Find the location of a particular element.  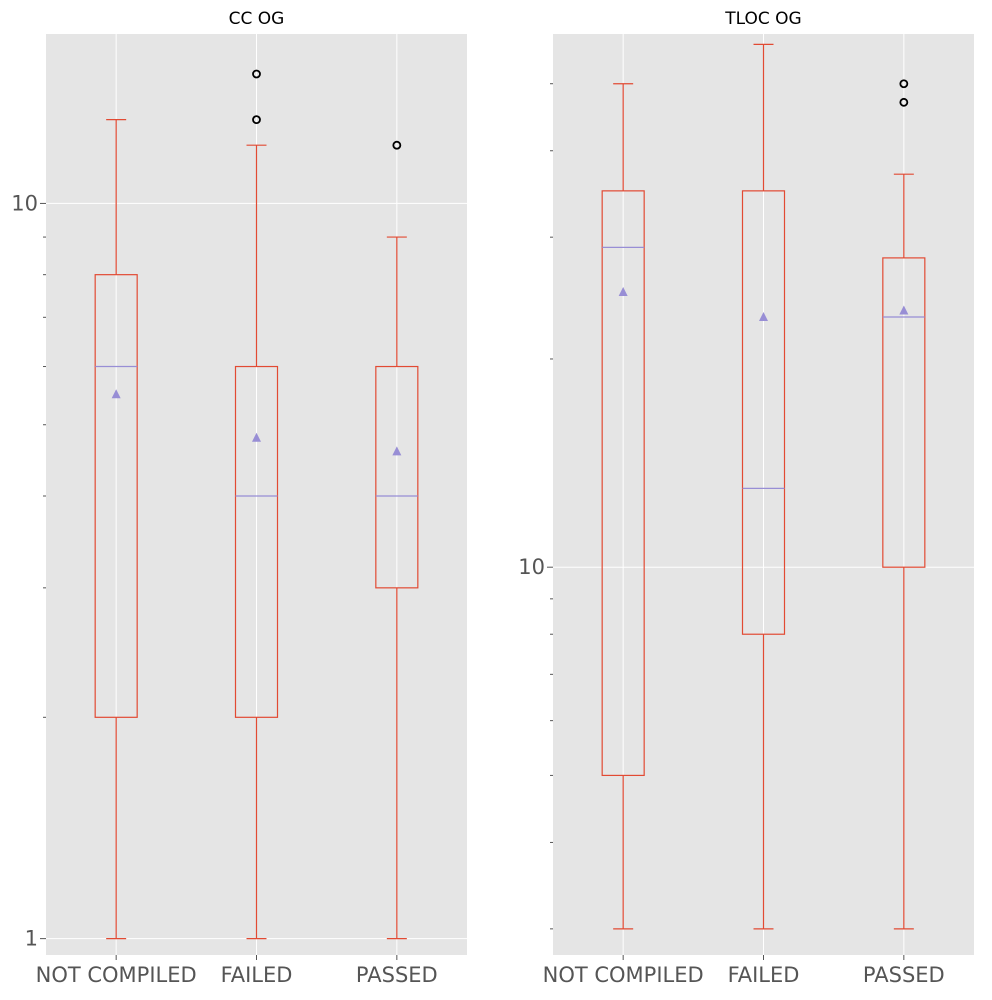

y-tick-label: 1 is located at coordinates (31, 939).